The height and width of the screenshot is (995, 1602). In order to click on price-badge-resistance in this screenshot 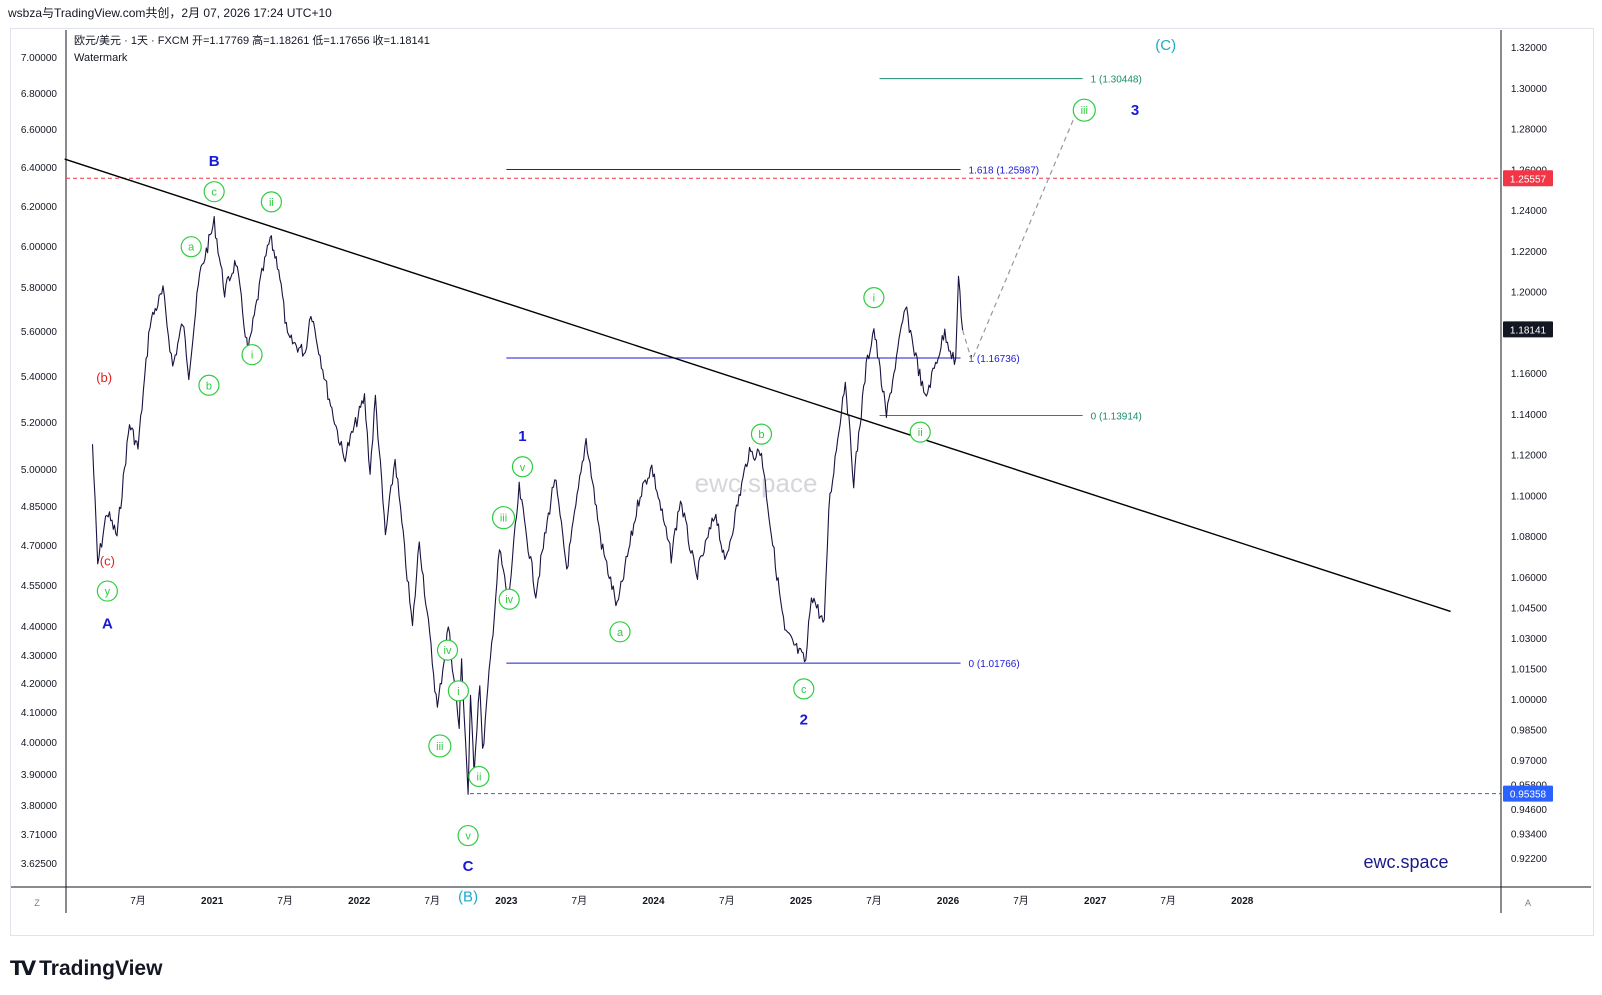, I will do `click(1528, 178)`.